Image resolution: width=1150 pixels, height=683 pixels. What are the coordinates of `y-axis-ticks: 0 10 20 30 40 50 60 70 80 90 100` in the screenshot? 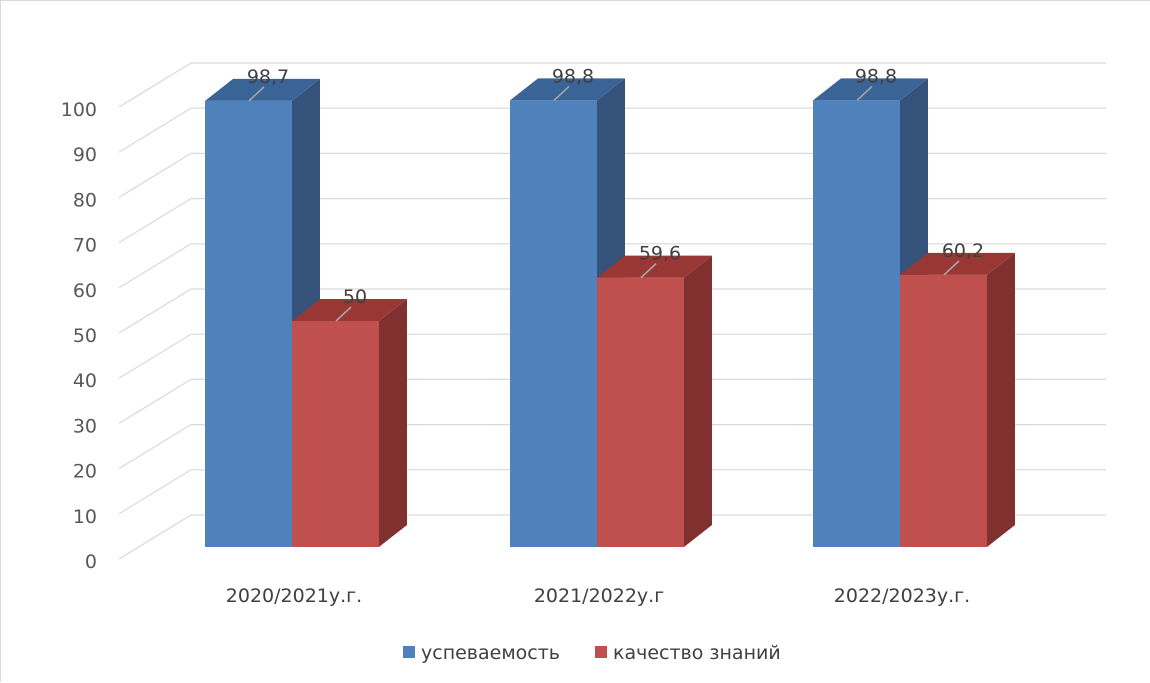 It's located at (79, 336).